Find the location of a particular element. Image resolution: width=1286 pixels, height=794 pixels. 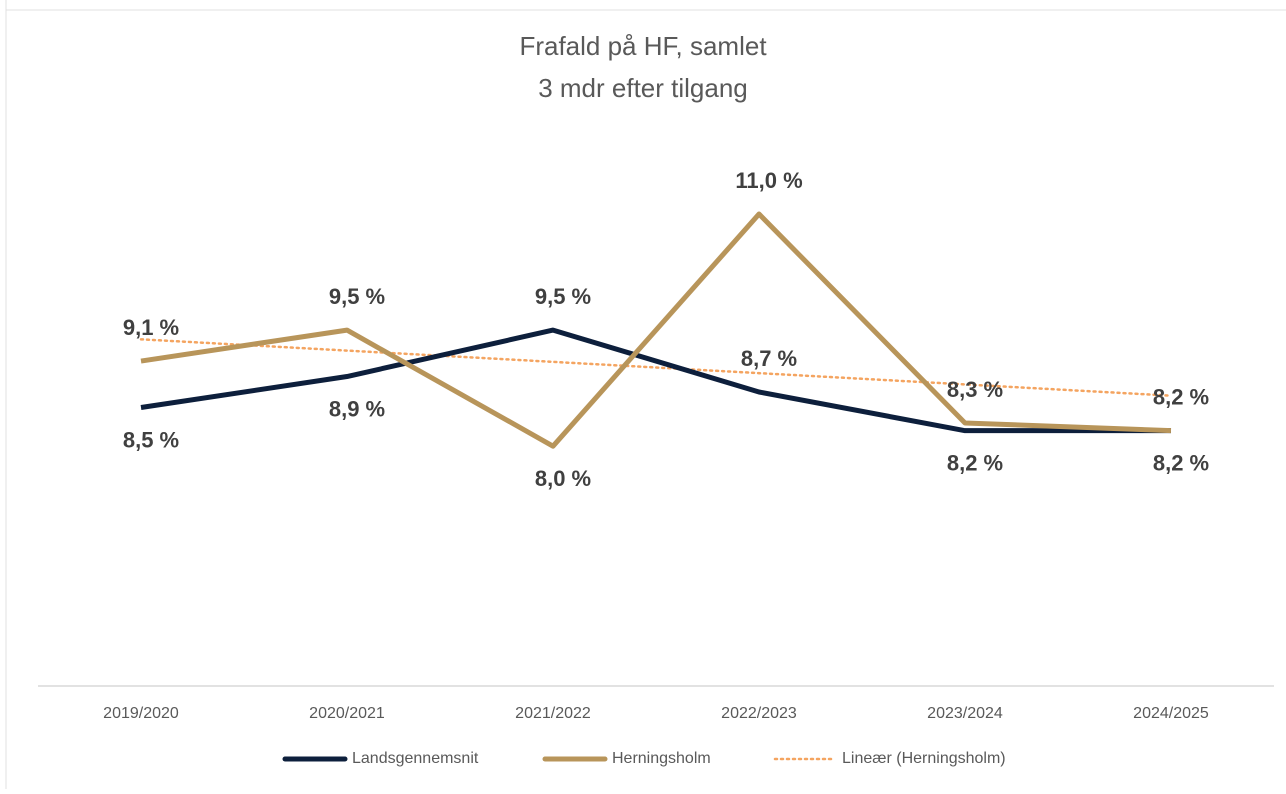

data-label: 8,9 % is located at coordinates (357, 408).